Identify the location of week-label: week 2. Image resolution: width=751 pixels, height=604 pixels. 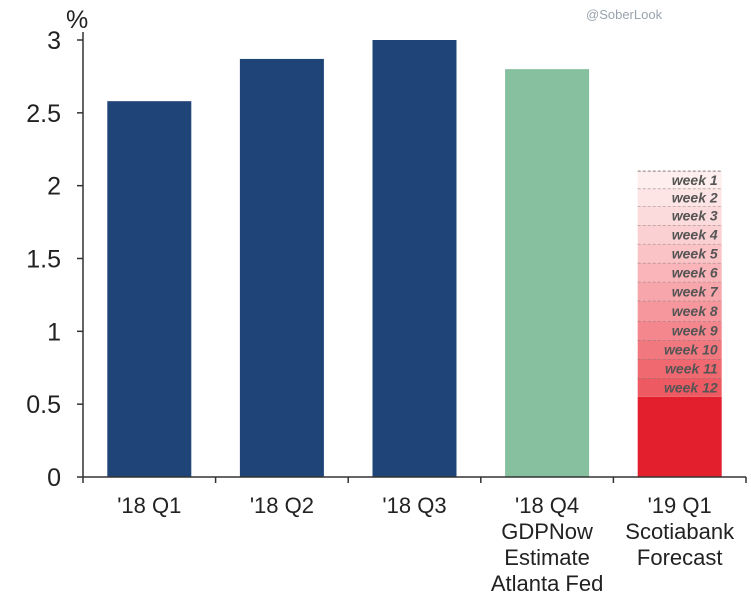
(695, 197).